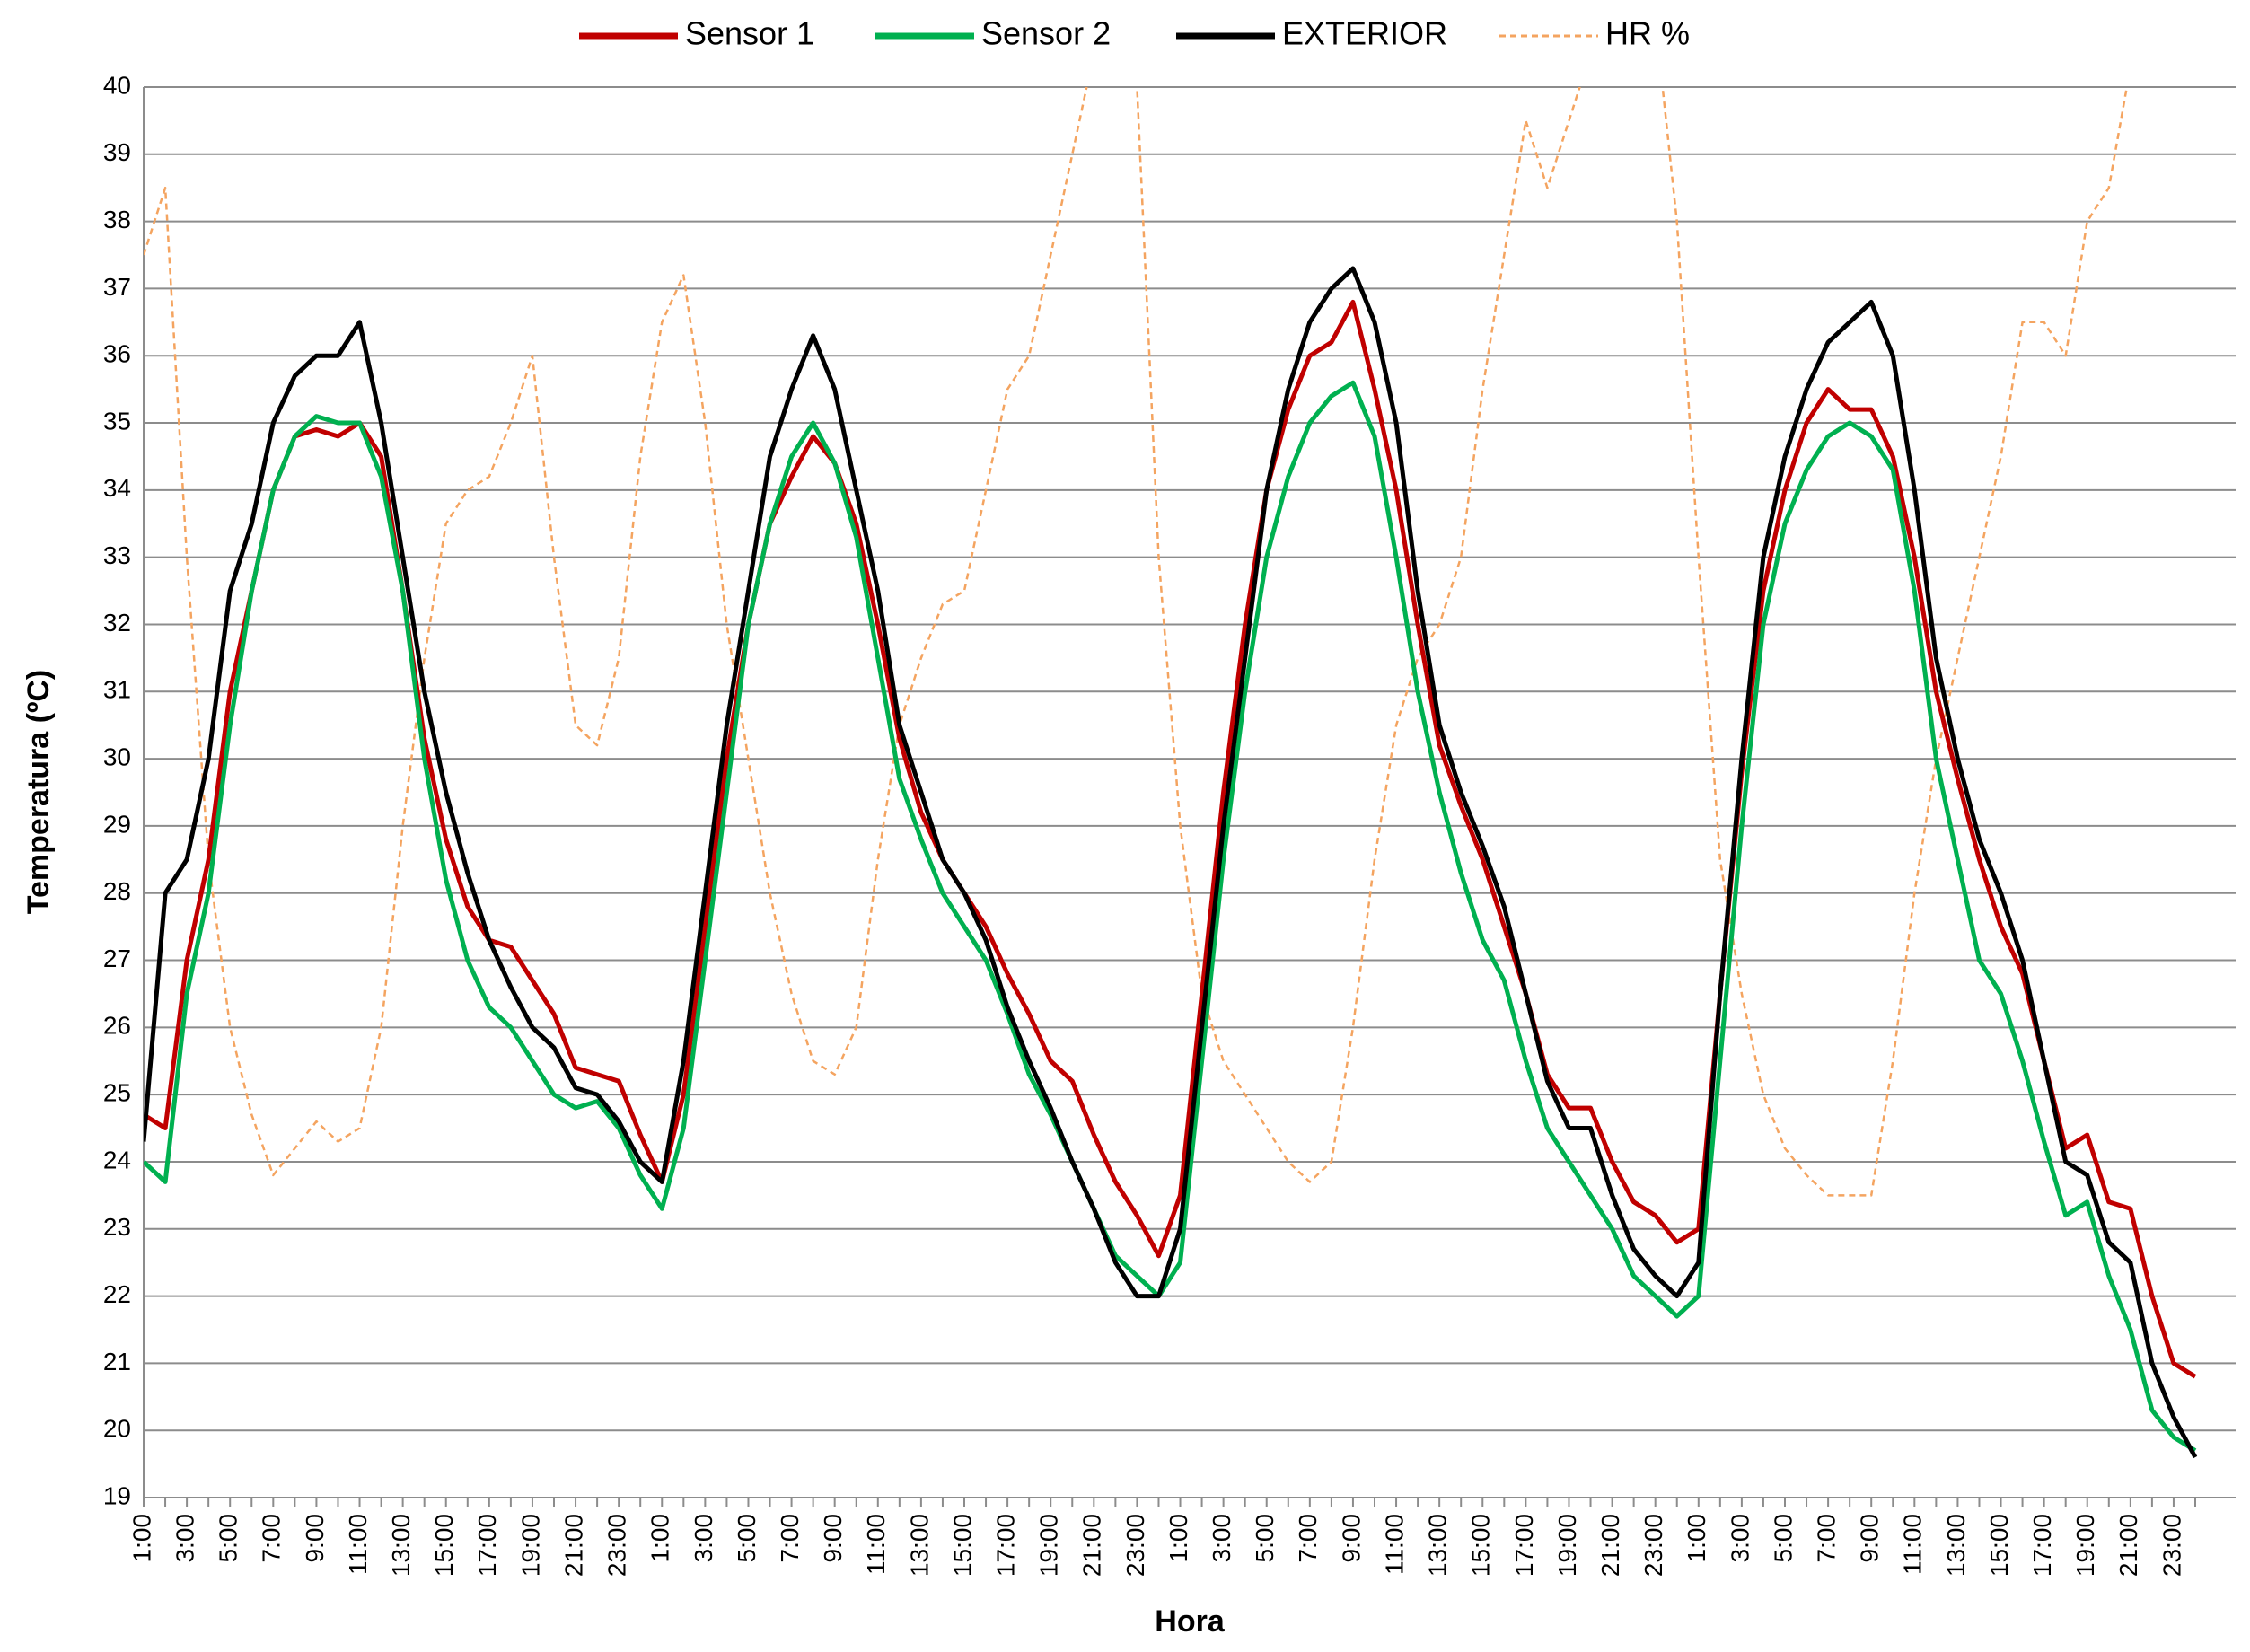 This screenshot has width=2250, height=1652. Describe the element at coordinates (117, 1361) in the screenshot. I see `y-tick-label: 21` at that location.